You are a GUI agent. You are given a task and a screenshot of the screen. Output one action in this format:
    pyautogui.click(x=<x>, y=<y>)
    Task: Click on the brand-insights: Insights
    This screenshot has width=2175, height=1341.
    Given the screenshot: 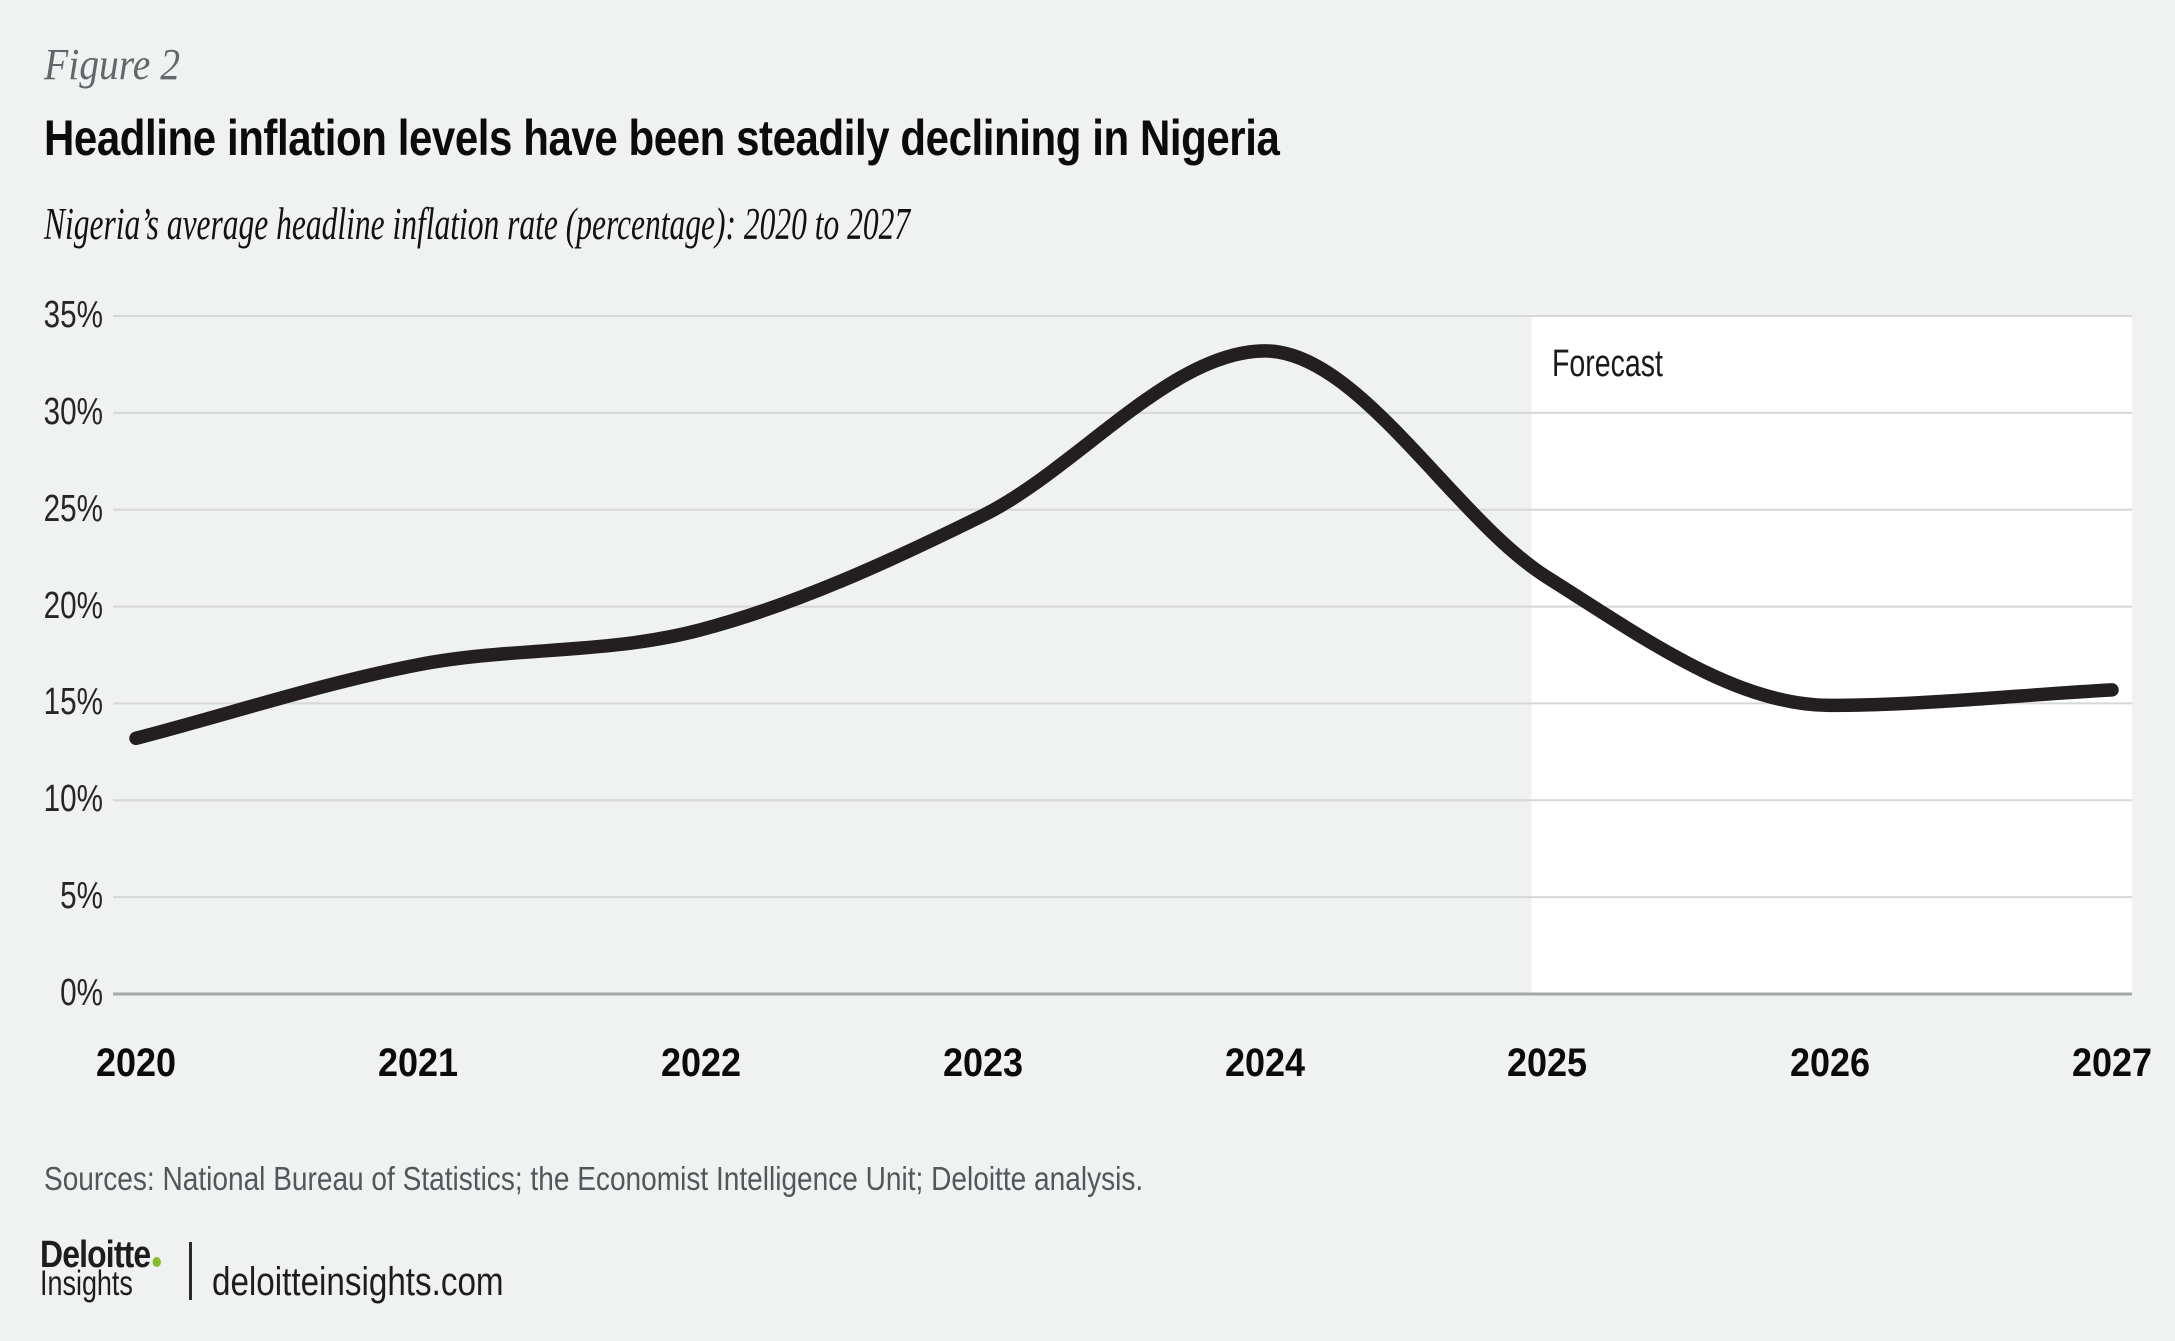 What is the action you would take?
    pyautogui.click(x=86, y=1283)
    